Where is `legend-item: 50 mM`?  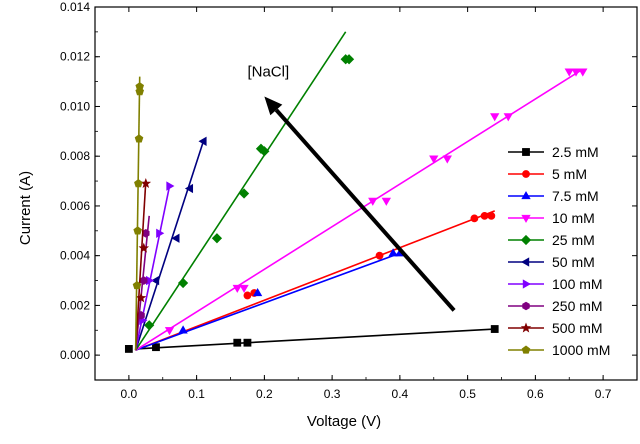 legend-item: 50 mM is located at coordinates (551, 262).